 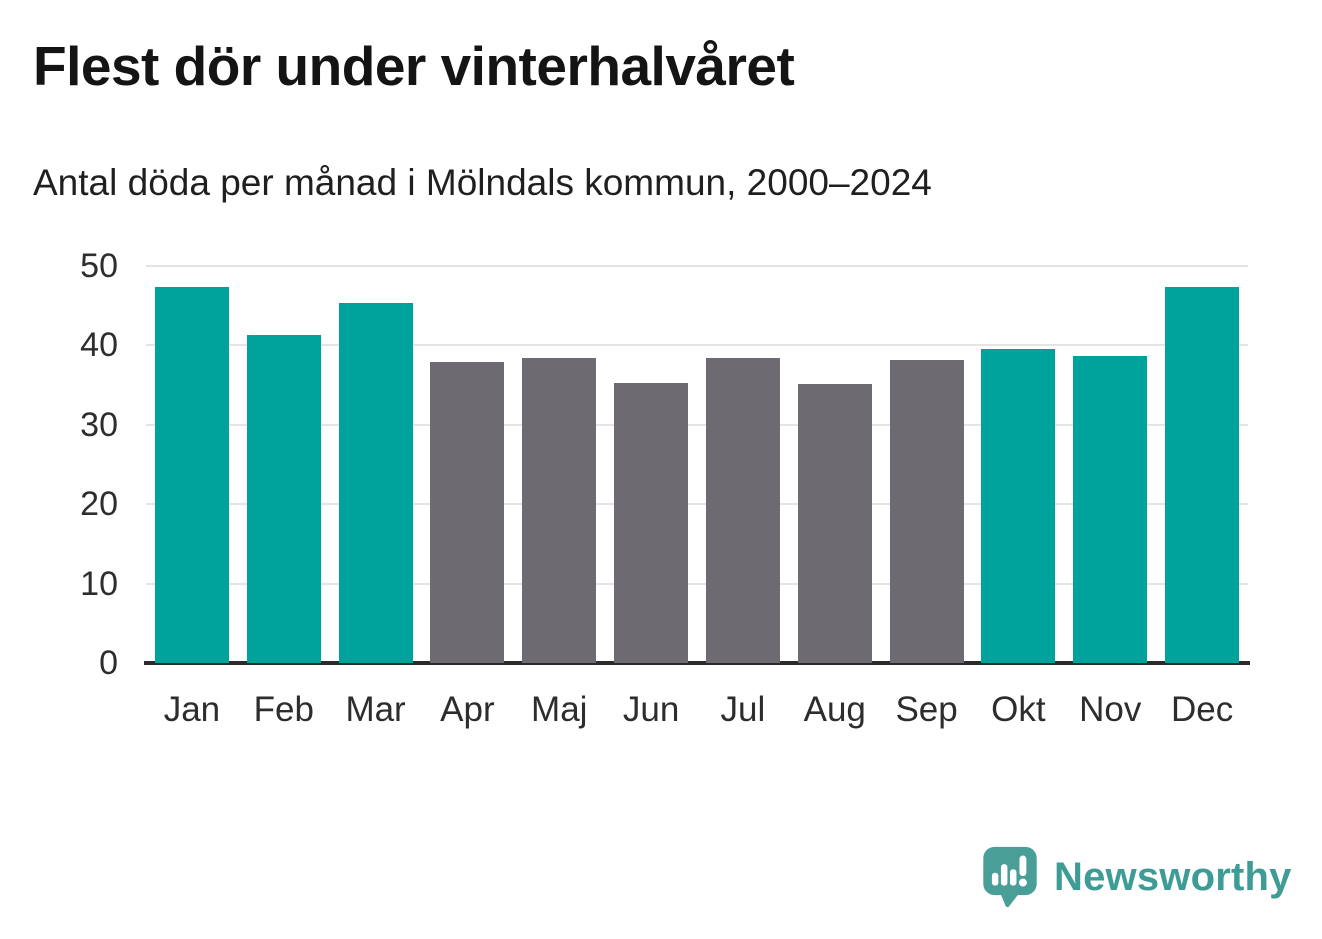 I want to click on bar-mar, so click(x=375, y=483).